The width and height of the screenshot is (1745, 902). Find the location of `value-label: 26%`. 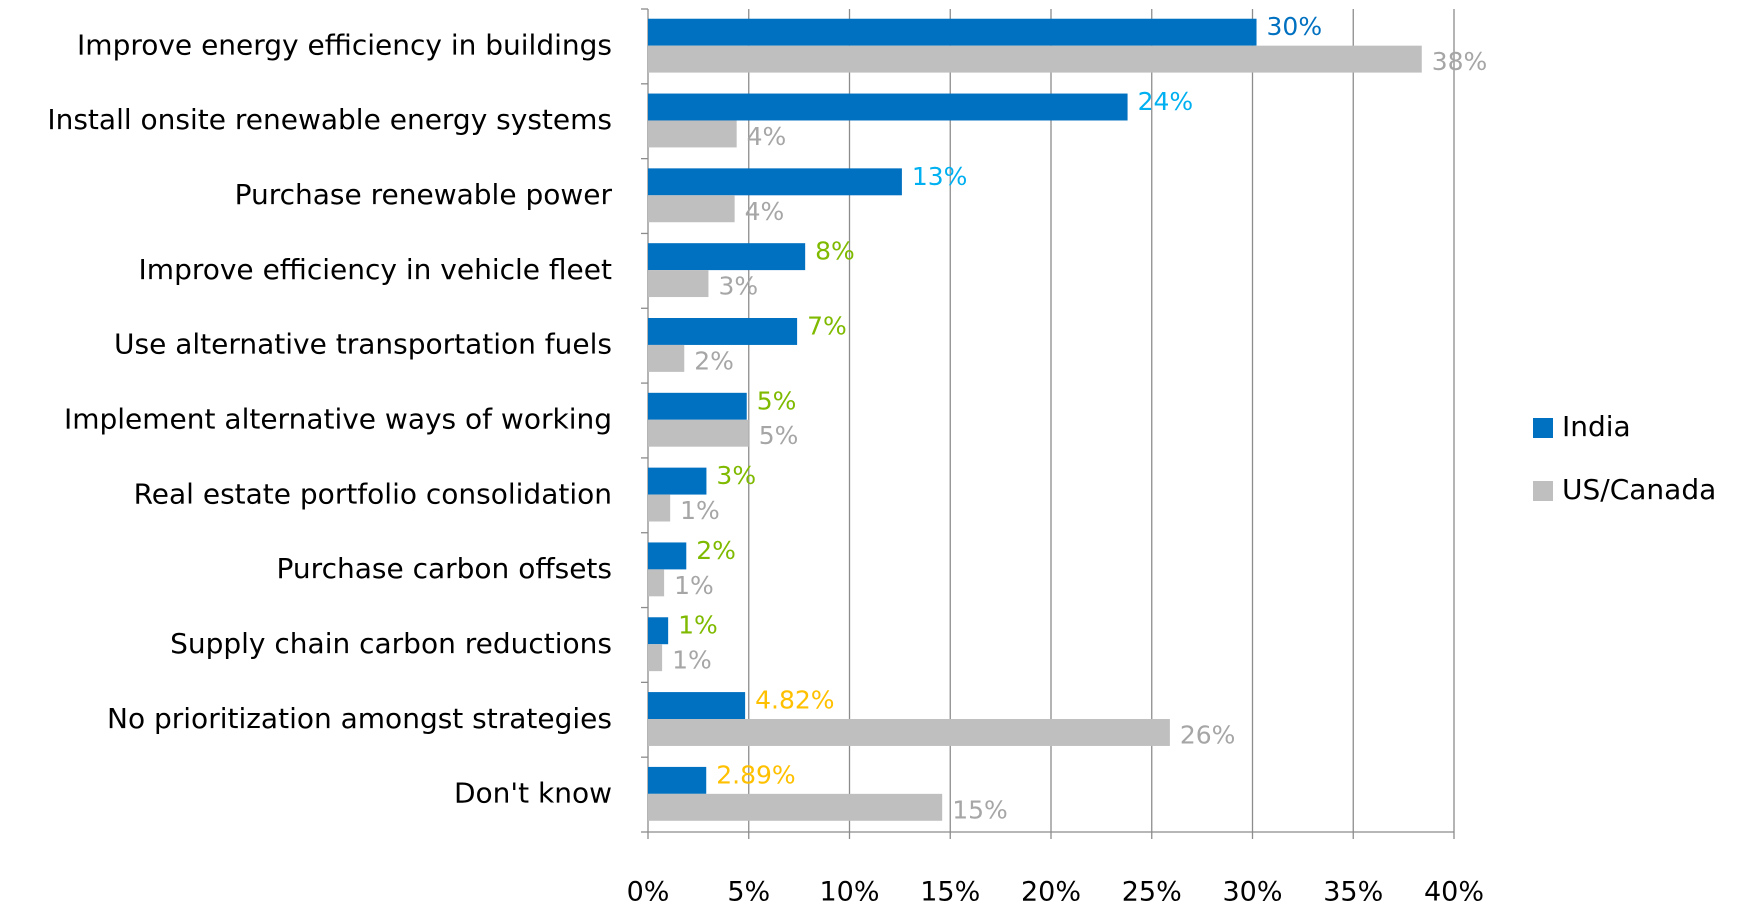

value-label: 26% is located at coordinates (1208, 734).